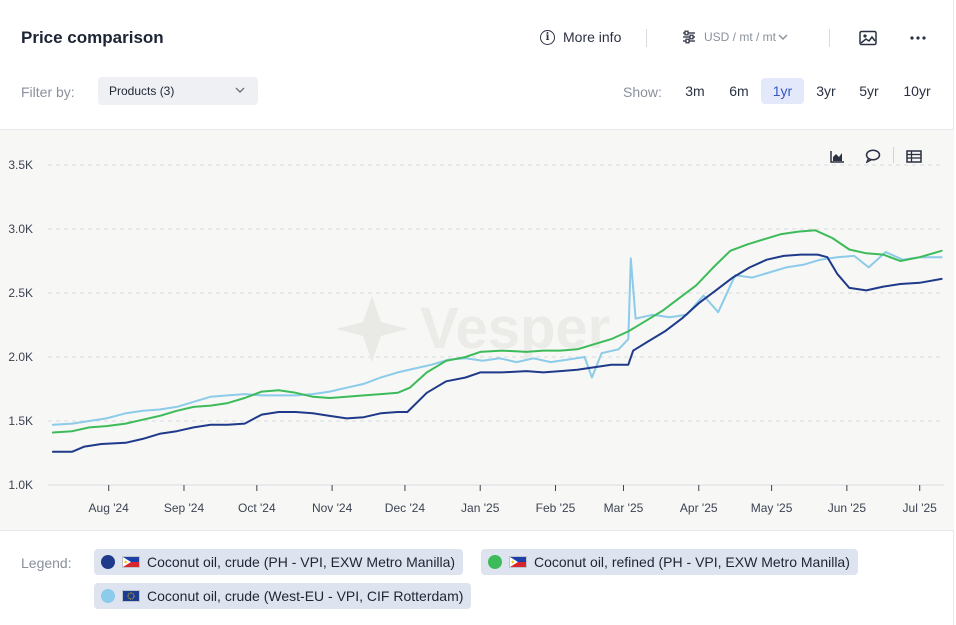 The width and height of the screenshot is (956, 625). I want to click on table-icon, so click(914, 156).